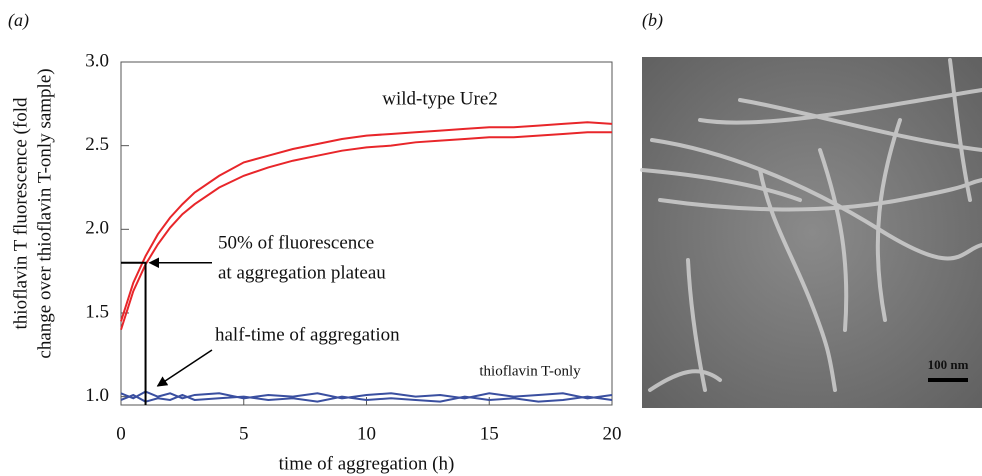  Describe the element at coordinates (20, 213) in the screenshot. I see `y-axis-label: thioflavin T fluorescence (fold` at that location.